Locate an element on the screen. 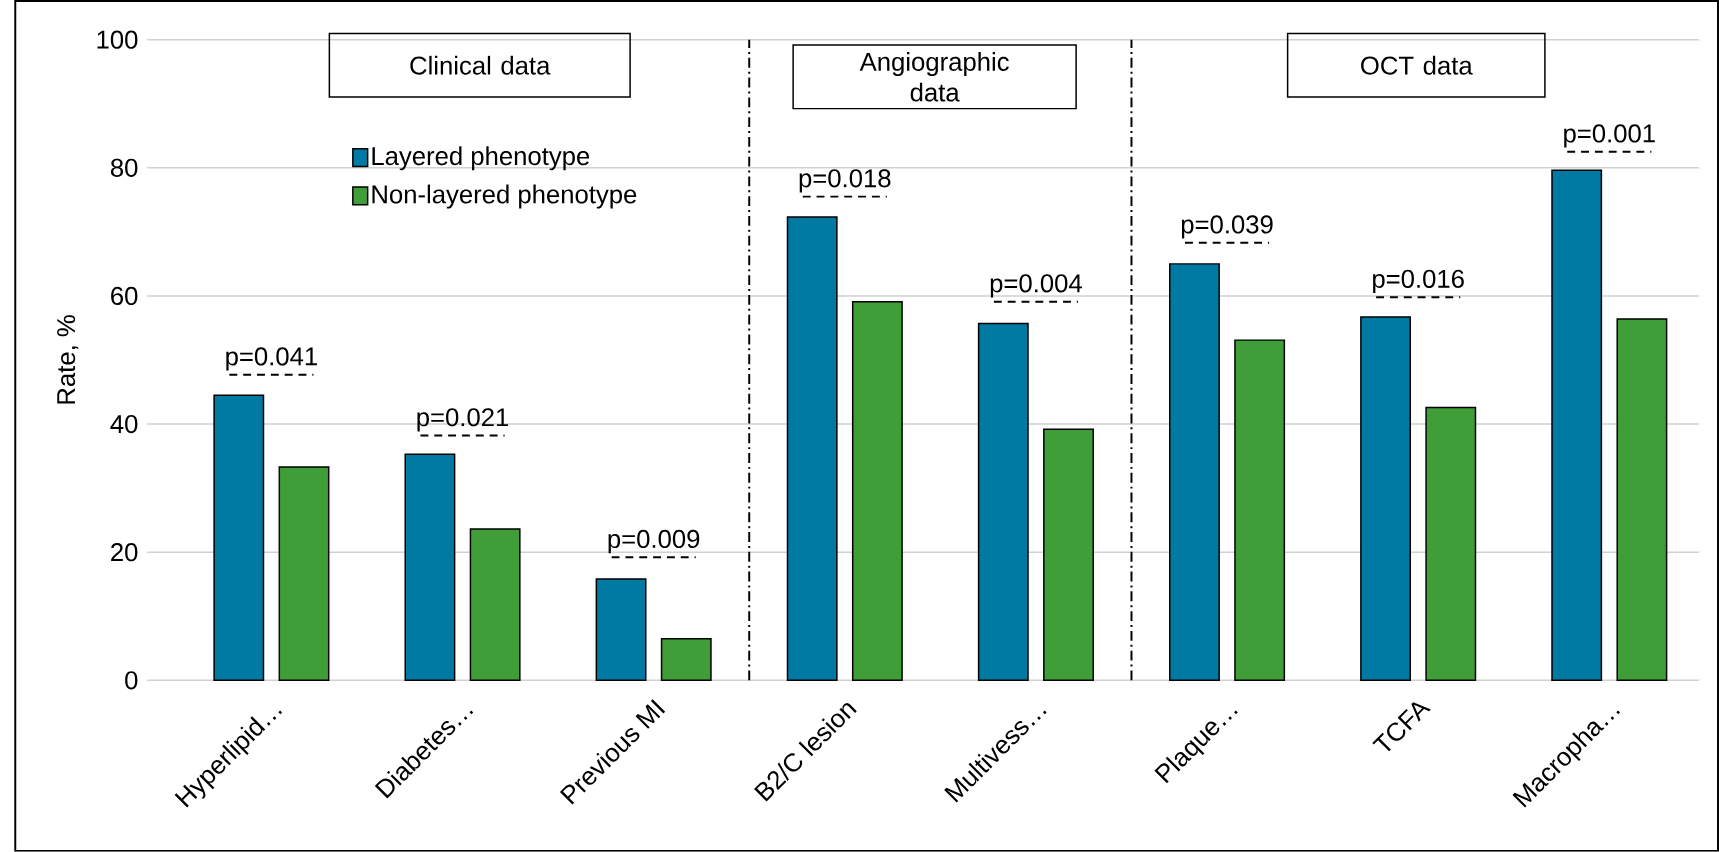  annotation: p=0.009 is located at coordinates (654, 541).